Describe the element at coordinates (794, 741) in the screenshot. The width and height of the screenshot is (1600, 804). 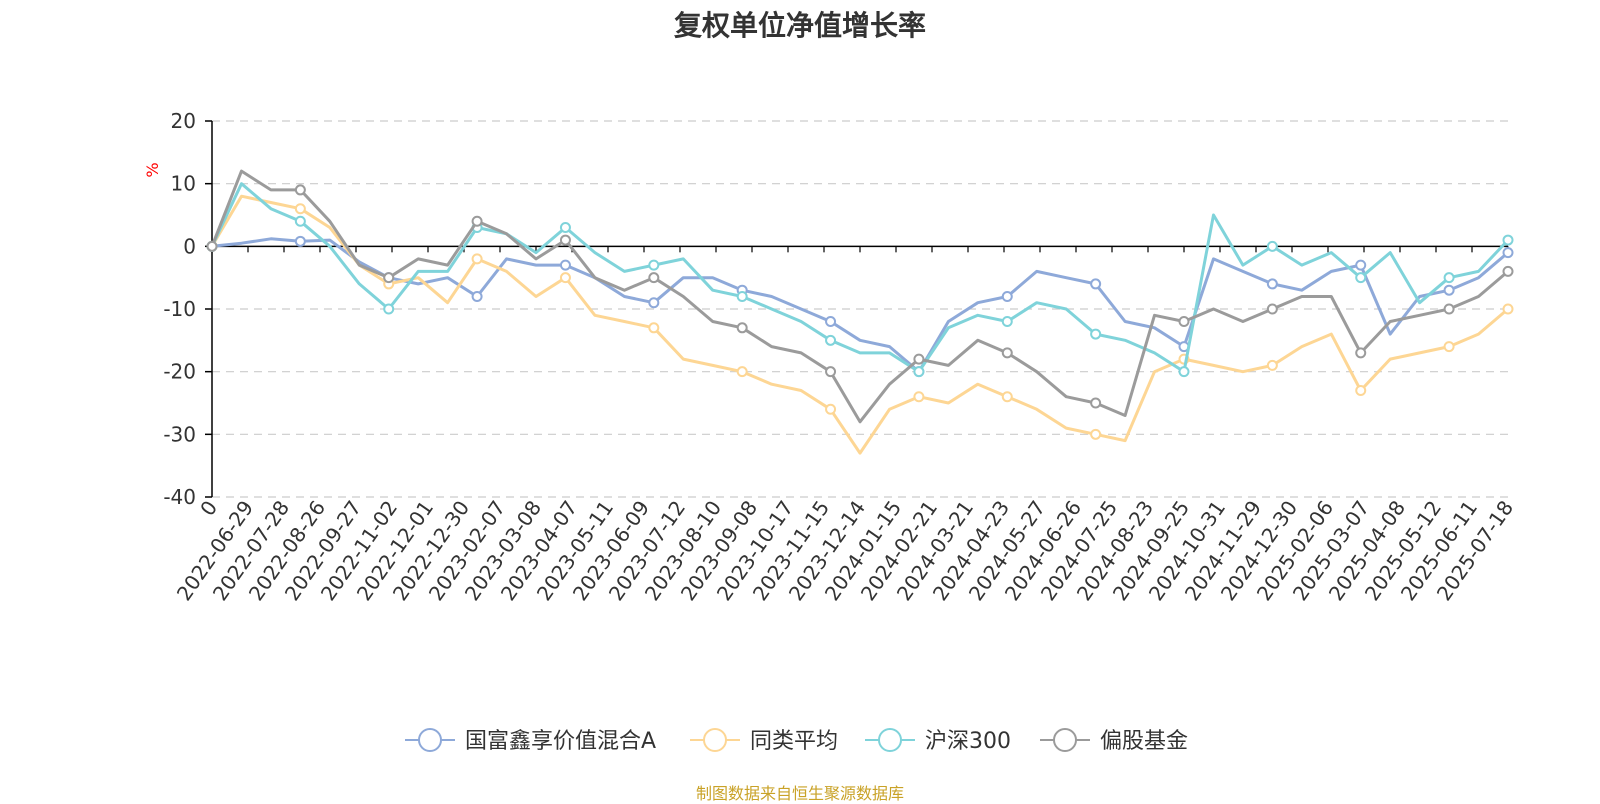
I see `legend-label: 同类平均` at that location.